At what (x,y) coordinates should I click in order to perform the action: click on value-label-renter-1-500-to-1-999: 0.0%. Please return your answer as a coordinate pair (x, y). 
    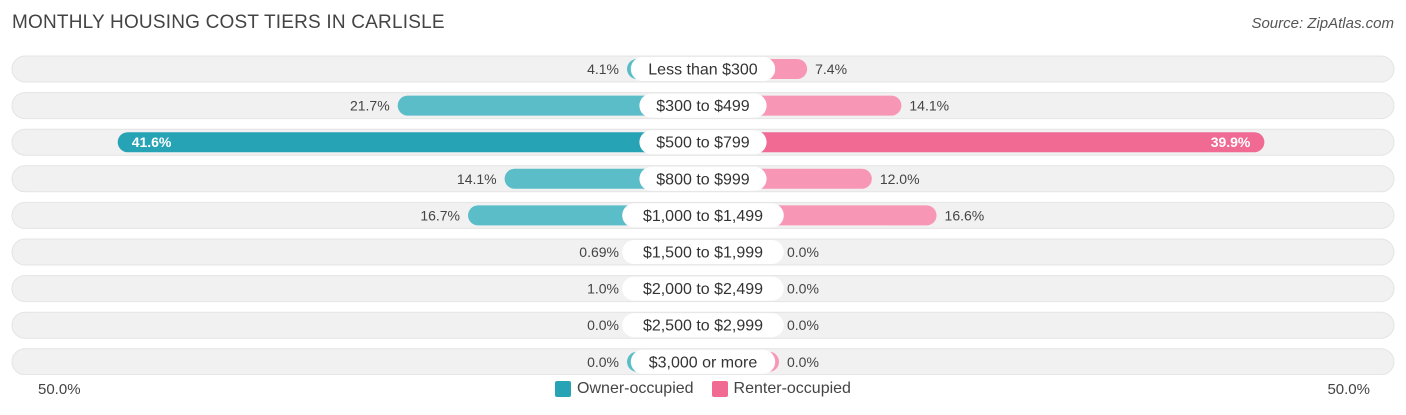
    Looking at the image, I should click on (803, 252).